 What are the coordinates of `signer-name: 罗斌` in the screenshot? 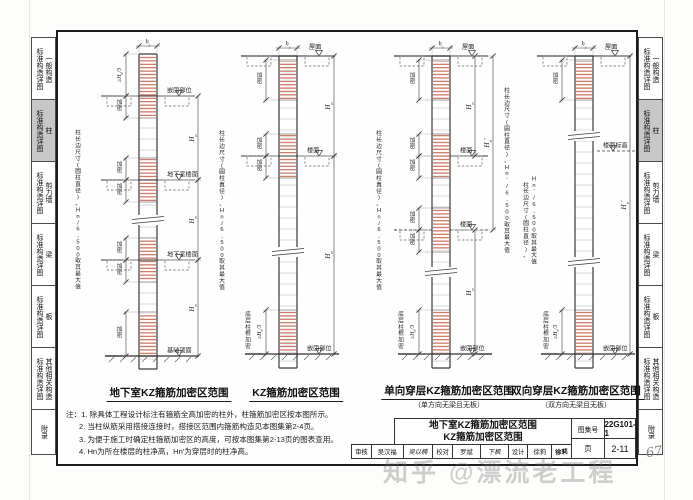 It's located at (467, 451).